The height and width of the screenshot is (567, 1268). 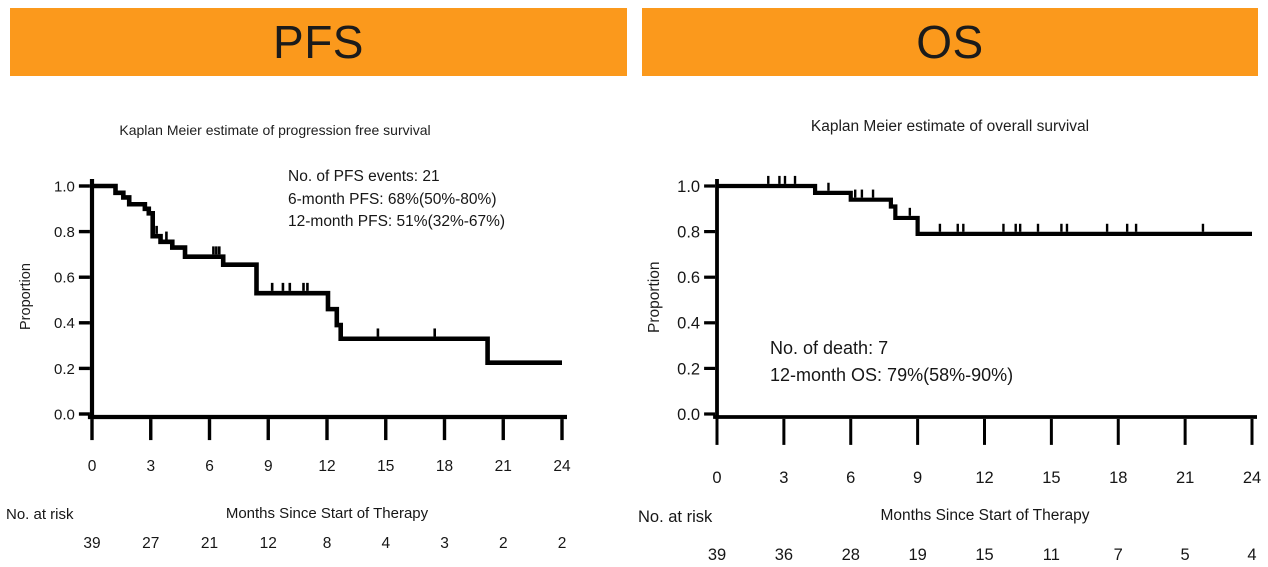 I want to click on risk-count: 19, so click(x=917, y=555).